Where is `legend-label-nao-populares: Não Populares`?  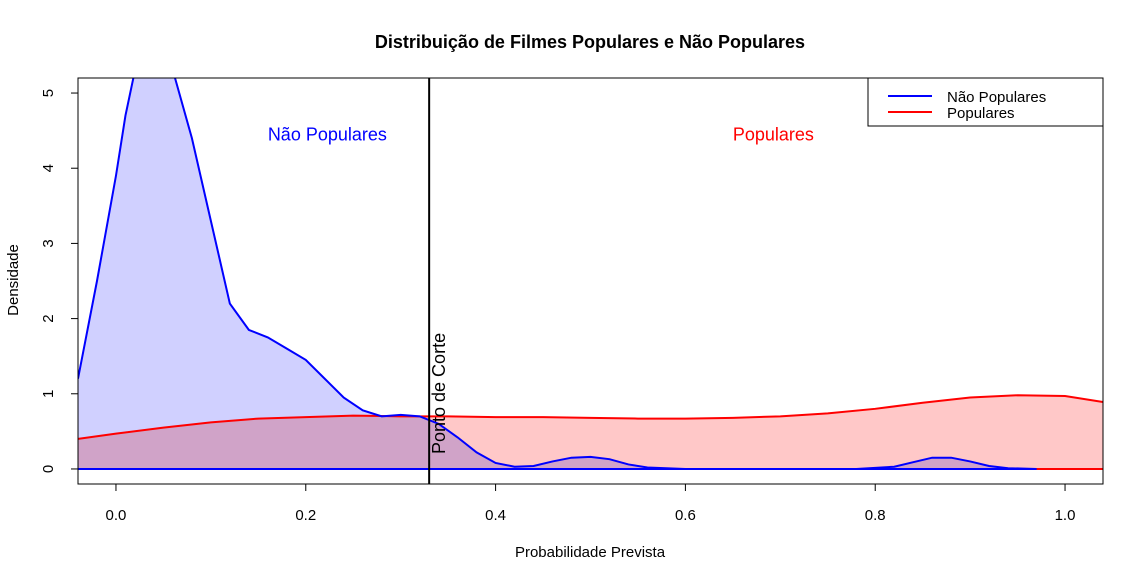 legend-label-nao-populares: Não Populares is located at coordinates (996, 97).